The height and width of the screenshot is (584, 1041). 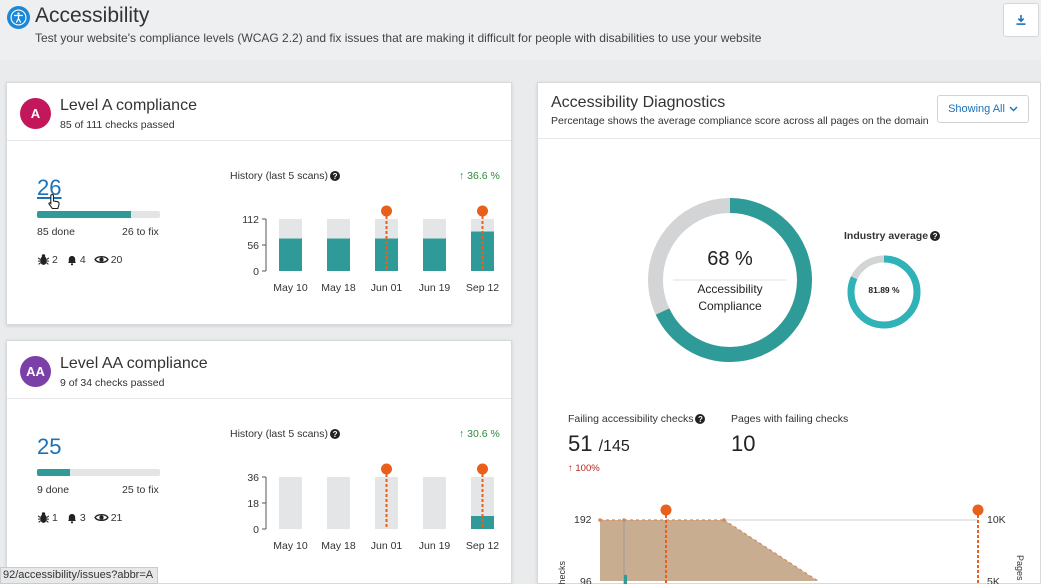 I want to click on level-aa-subtitle: 9 of 34 checks passed, so click(x=112, y=383).